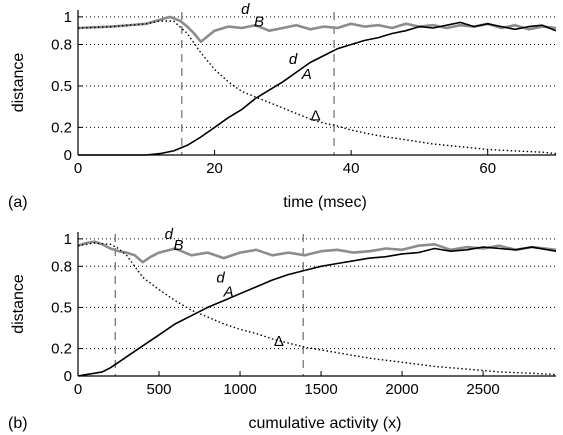  Describe the element at coordinates (487, 168) in the screenshot. I see `x-tick-label: 60` at that location.